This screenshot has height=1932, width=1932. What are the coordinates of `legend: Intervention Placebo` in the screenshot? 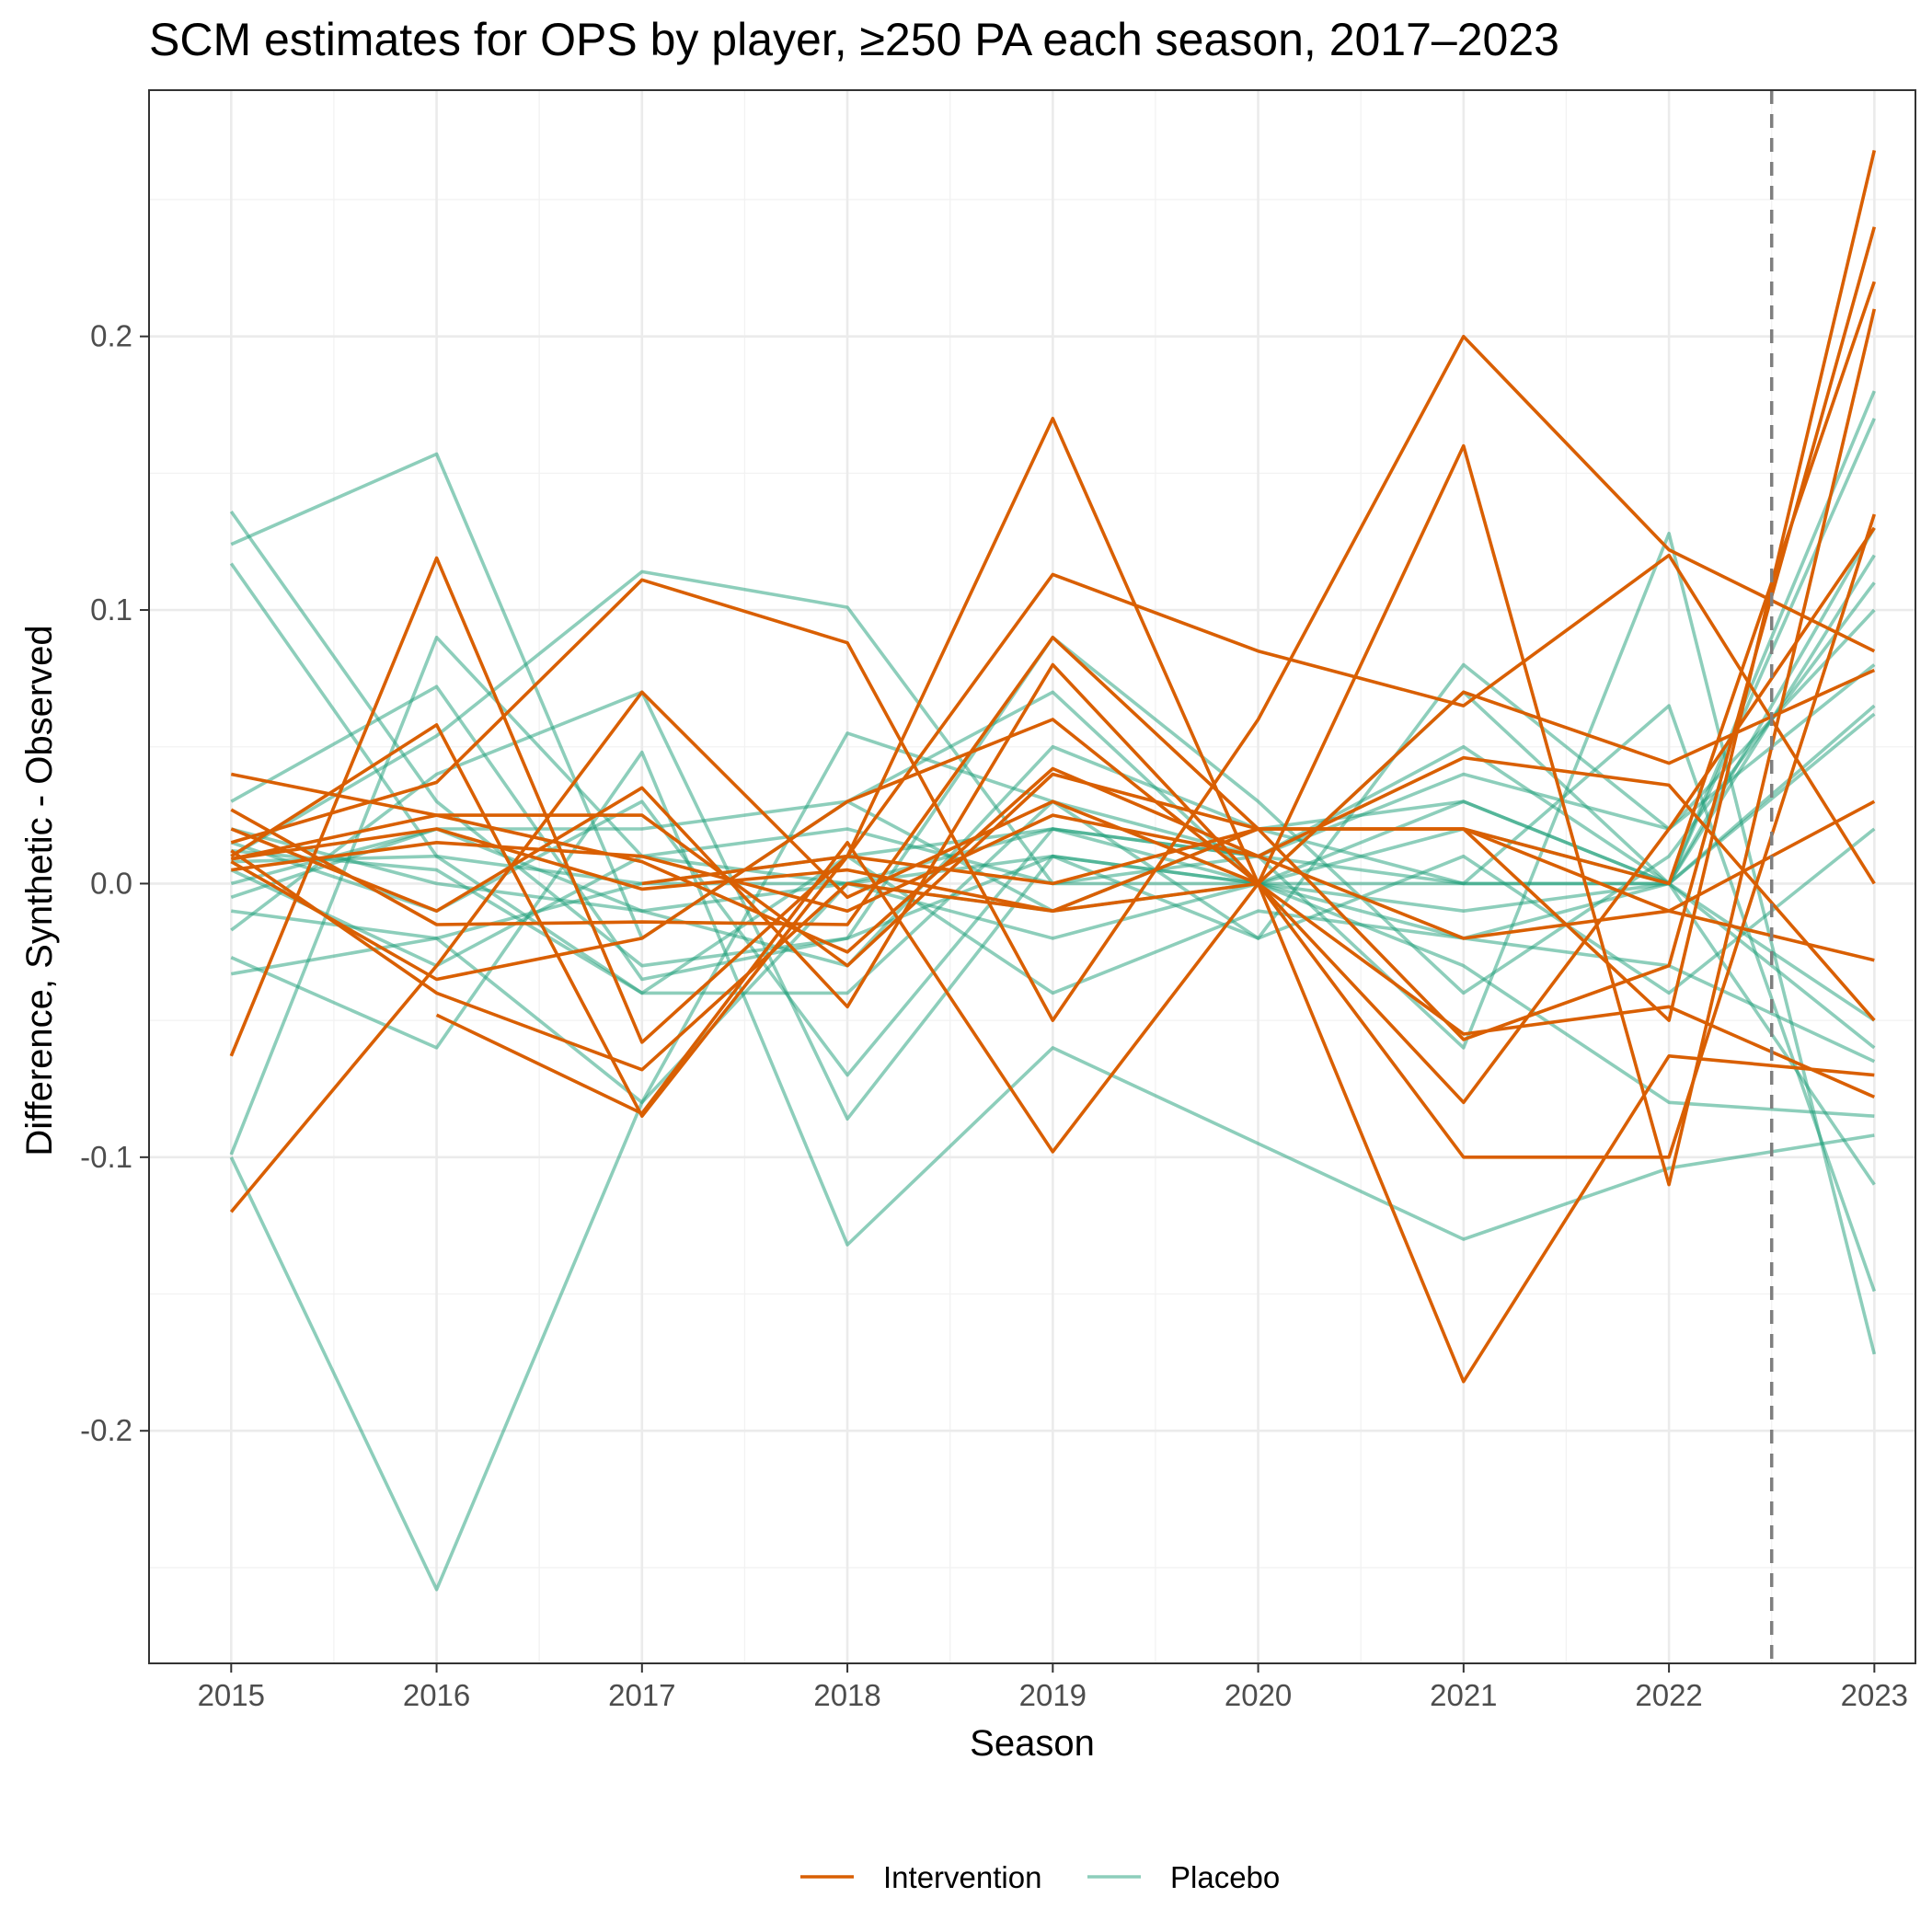 It's located at (1040, 1877).